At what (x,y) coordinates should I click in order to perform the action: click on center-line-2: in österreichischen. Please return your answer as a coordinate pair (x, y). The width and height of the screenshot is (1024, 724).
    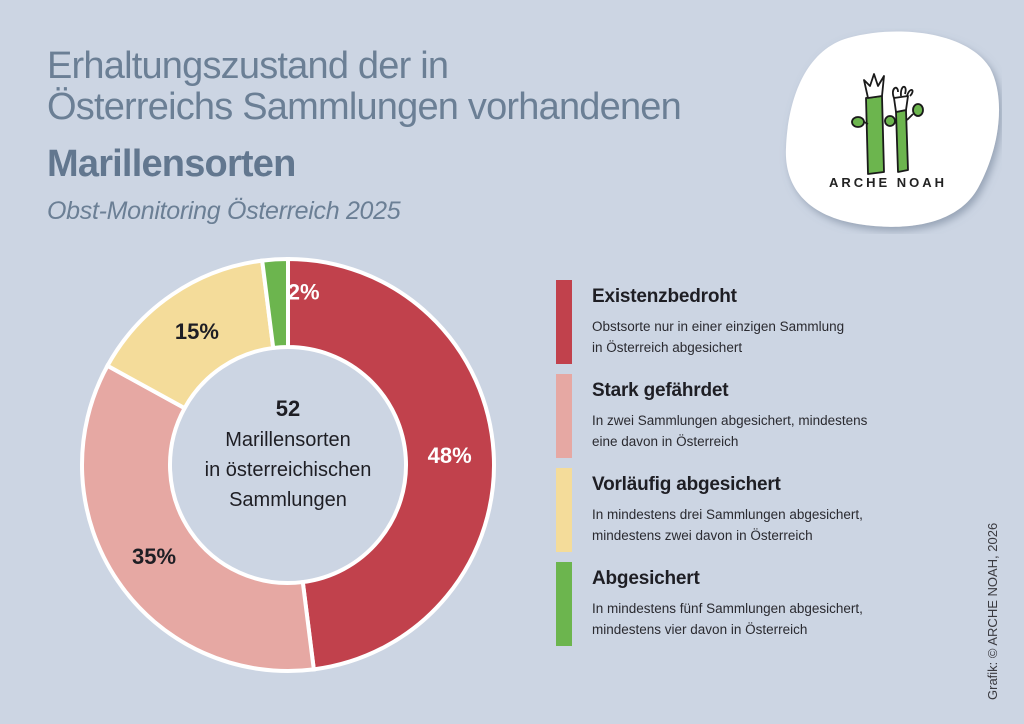
    Looking at the image, I should click on (288, 470).